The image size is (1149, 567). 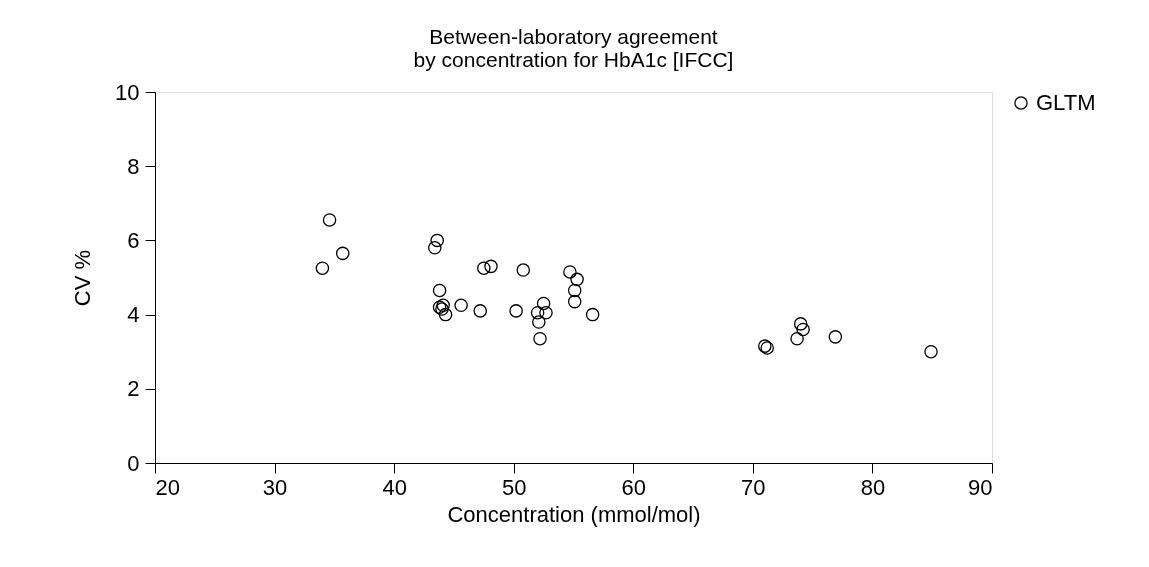 I want to click on x-tick-label: 20, so click(x=167, y=487).